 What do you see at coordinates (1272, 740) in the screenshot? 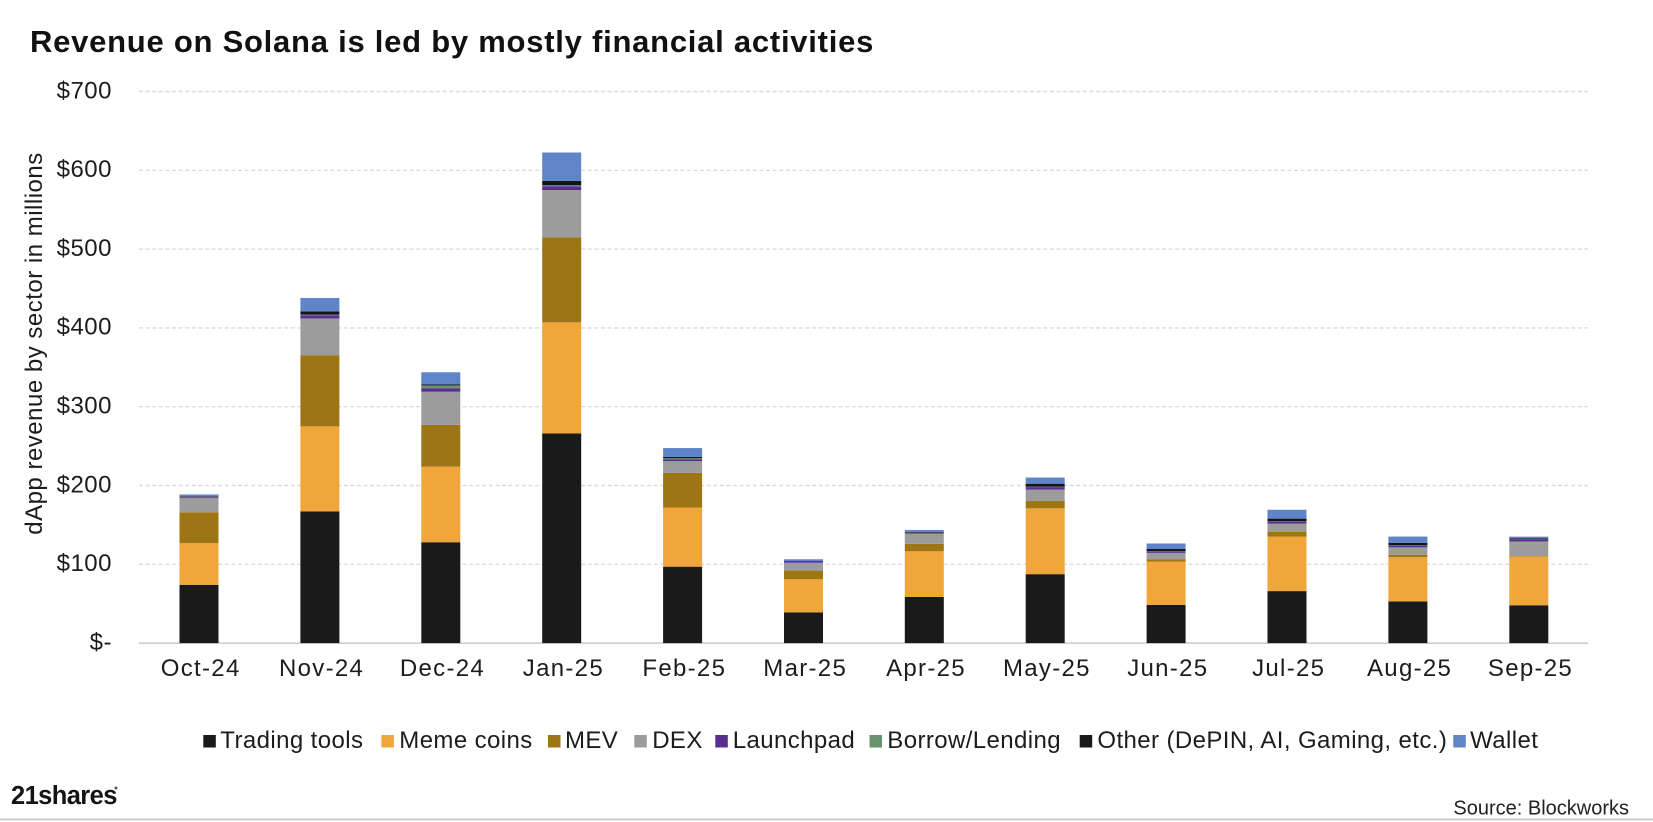
I see `svg-text:Other (DePIN, AI, Gaming, etc.: Other (DePIN, AI, Gaming, etc.)` at bounding box center [1272, 740].